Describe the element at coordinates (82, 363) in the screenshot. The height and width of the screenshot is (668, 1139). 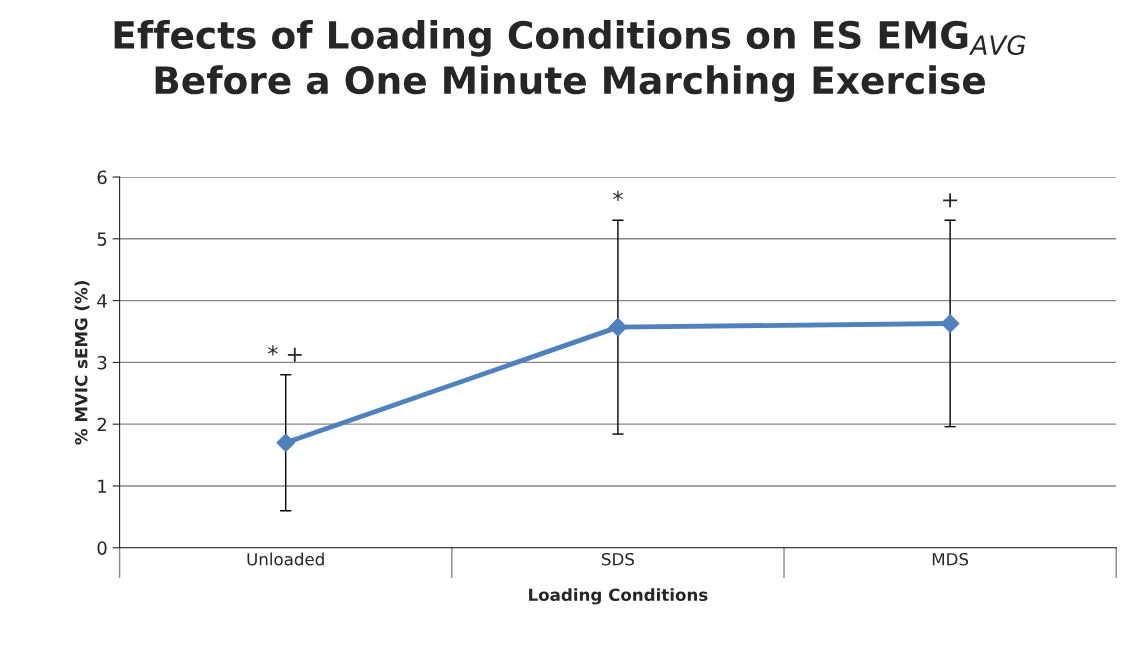
I see `y-axis-title: % MVIC sEMG (%)` at that location.